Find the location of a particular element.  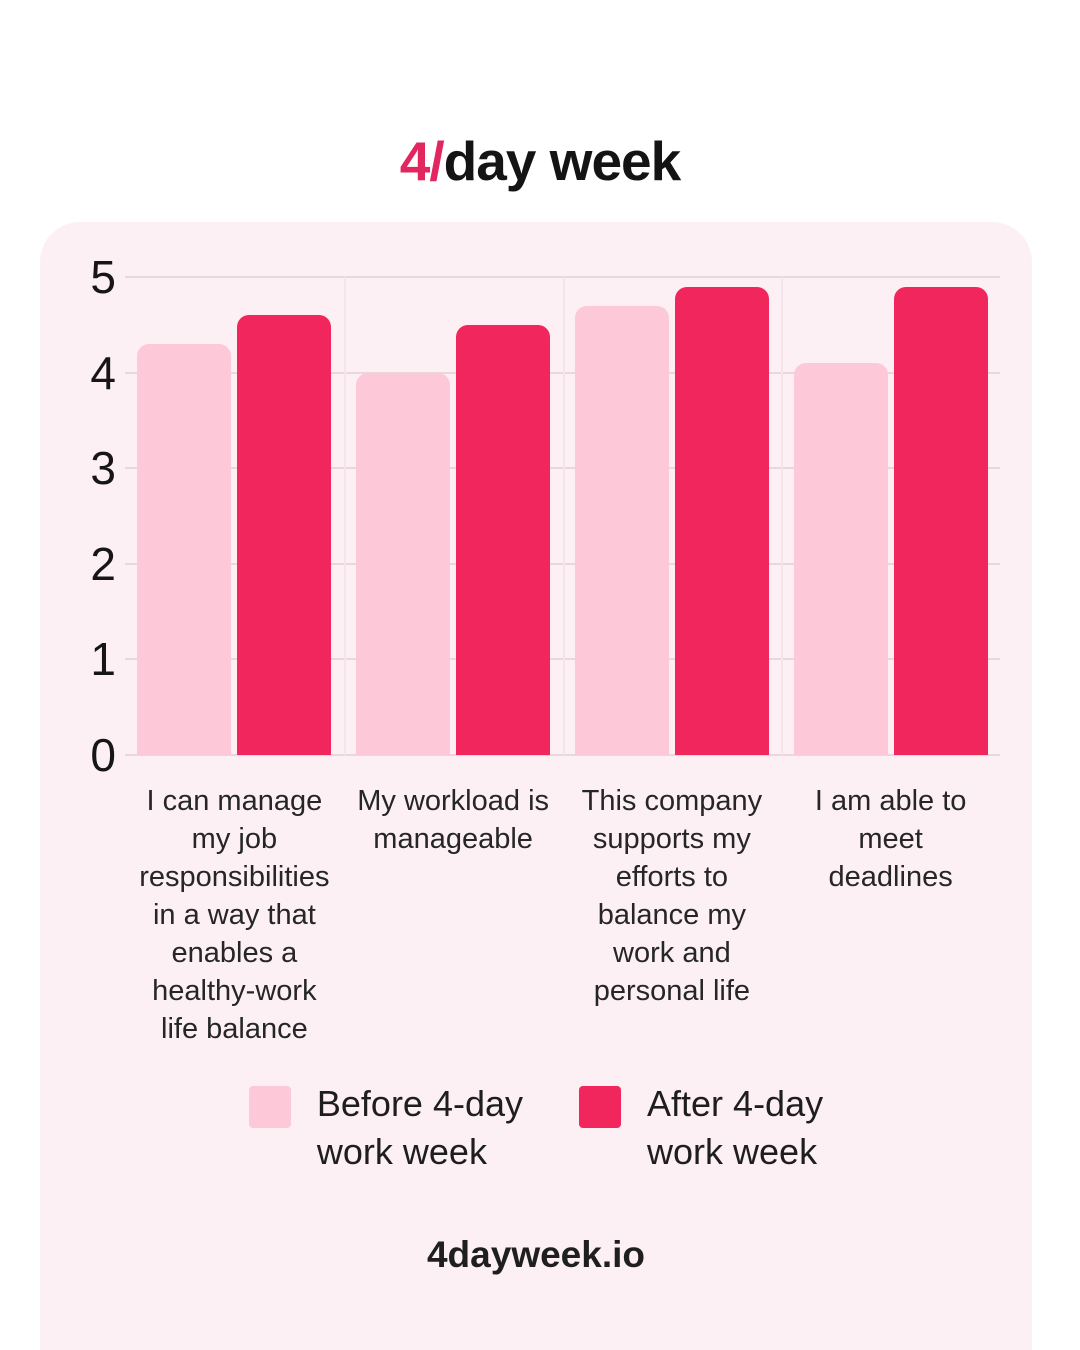

title-accent: 4/ is located at coordinates (422, 161).